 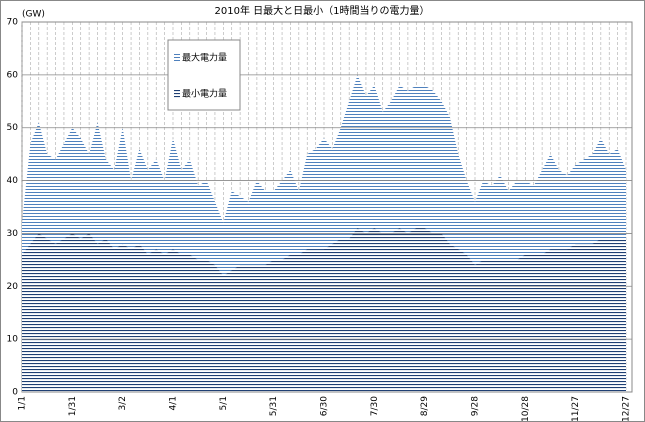 What do you see at coordinates (33, 15) in the screenshot?
I see `y-axis-label: (GW)` at bounding box center [33, 15].